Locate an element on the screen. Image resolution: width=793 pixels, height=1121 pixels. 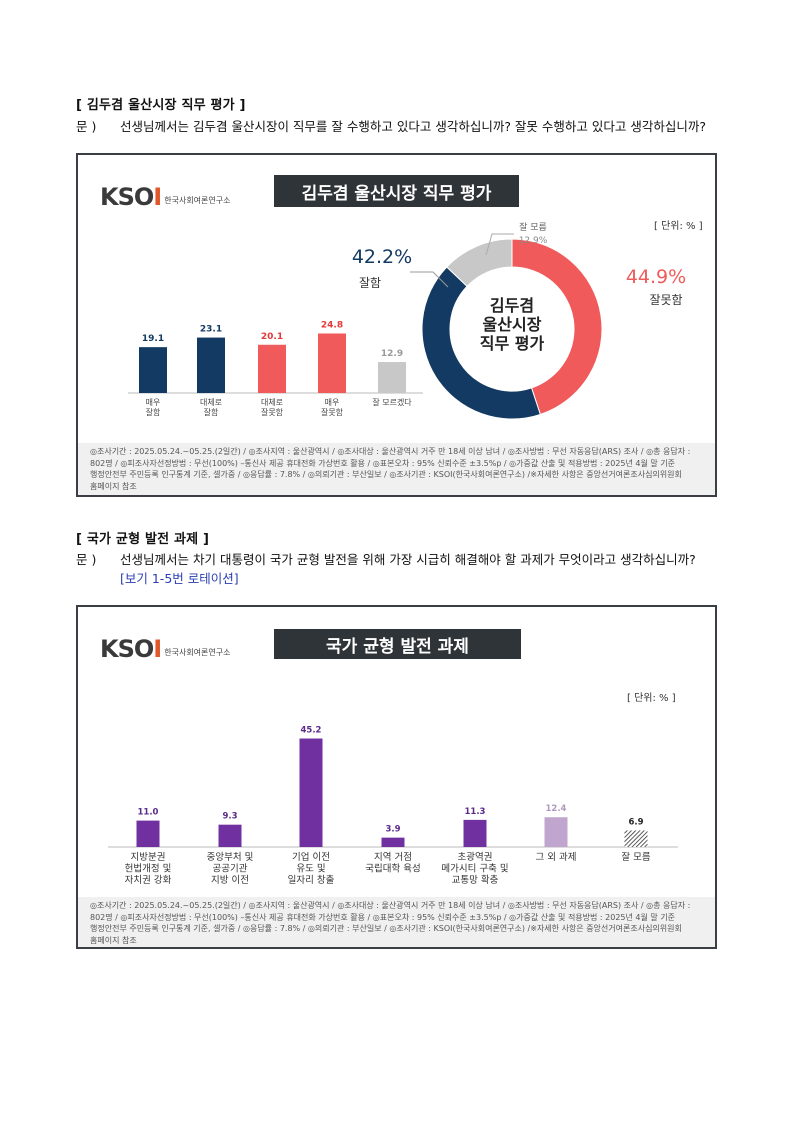
category-label: 매우 잘못함 is located at coordinates (332, 407).